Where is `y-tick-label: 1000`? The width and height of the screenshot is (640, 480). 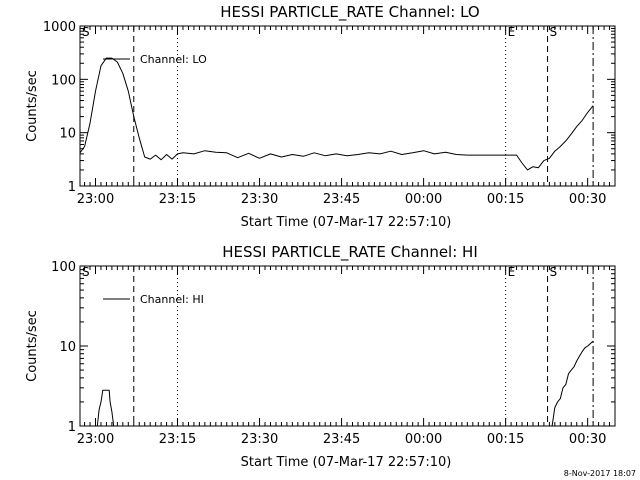
y-tick-label: 1000 is located at coordinates (59, 27).